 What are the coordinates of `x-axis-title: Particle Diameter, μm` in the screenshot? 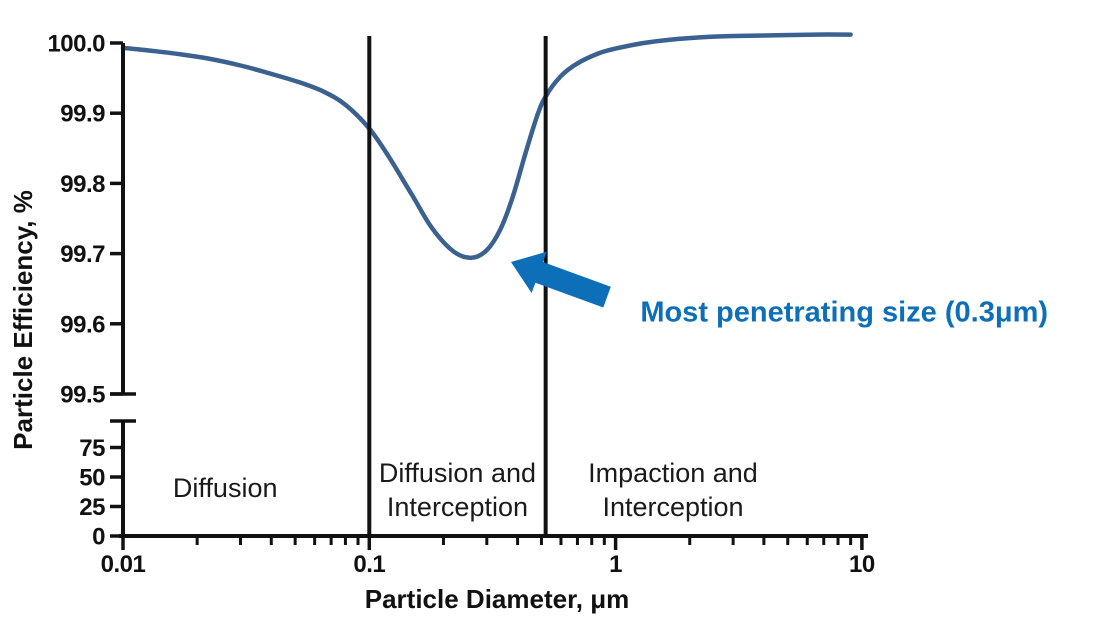 It's located at (497, 599).